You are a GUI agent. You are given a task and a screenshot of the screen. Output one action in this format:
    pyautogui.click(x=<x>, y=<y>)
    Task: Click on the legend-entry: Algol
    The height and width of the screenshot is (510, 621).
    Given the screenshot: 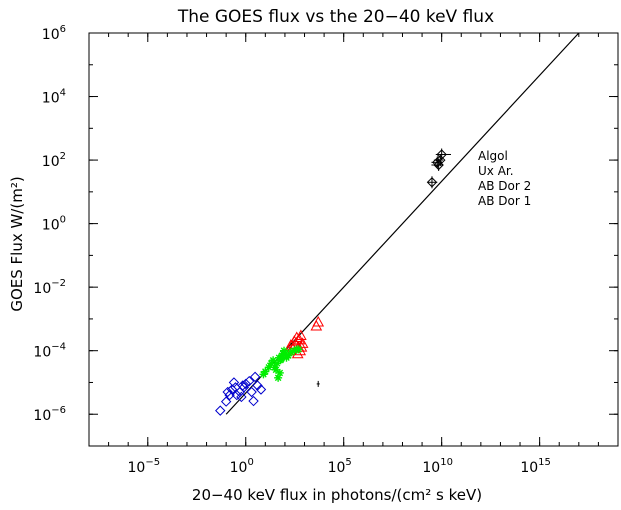 What is the action you would take?
    pyautogui.click(x=493, y=156)
    